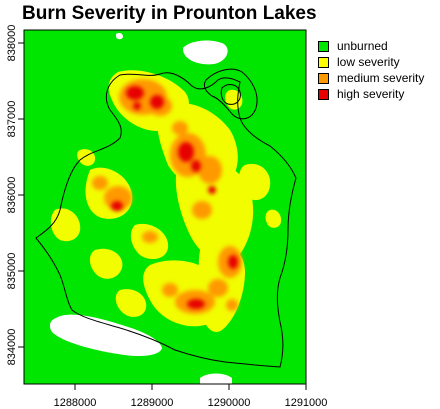 Image resolution: width=440 pixels, height=409 pixels. Describe the element at coordinates (119, 36) in the screenshot. I see `lake-small` at that location.